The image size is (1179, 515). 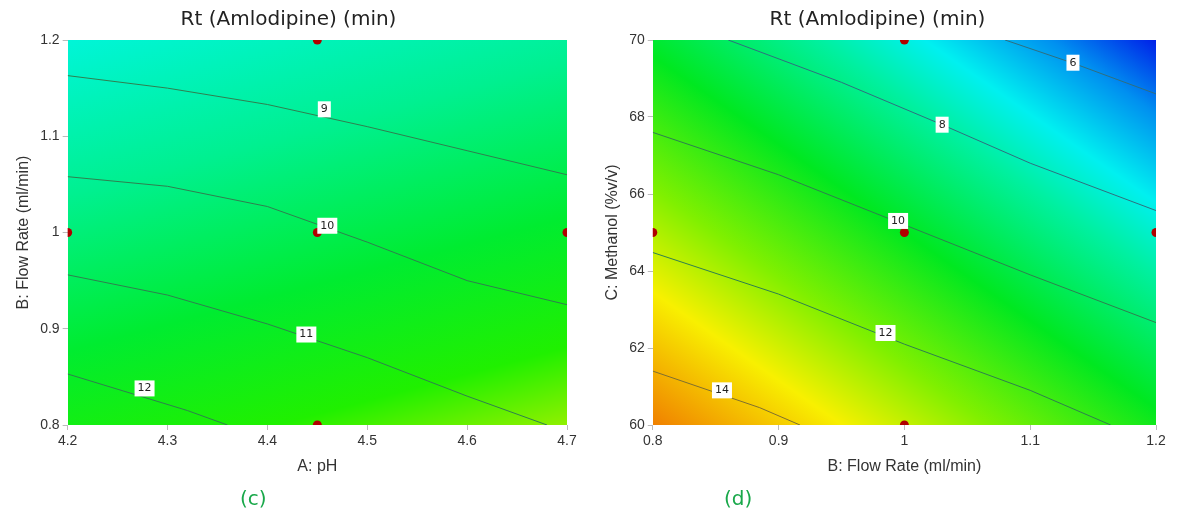 I want to click on x-tick-label: 4.7, so click(x=567, y=440).